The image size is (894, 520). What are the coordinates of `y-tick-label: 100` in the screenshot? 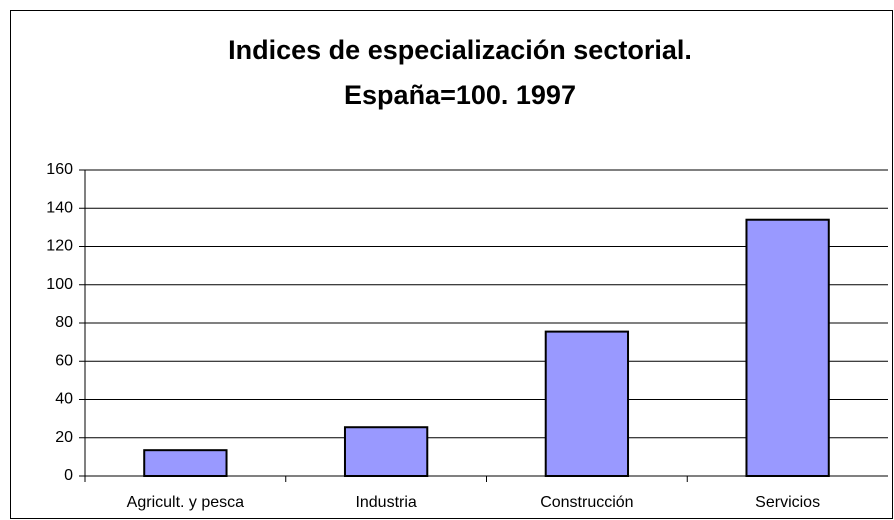 It's located at (59, 284).